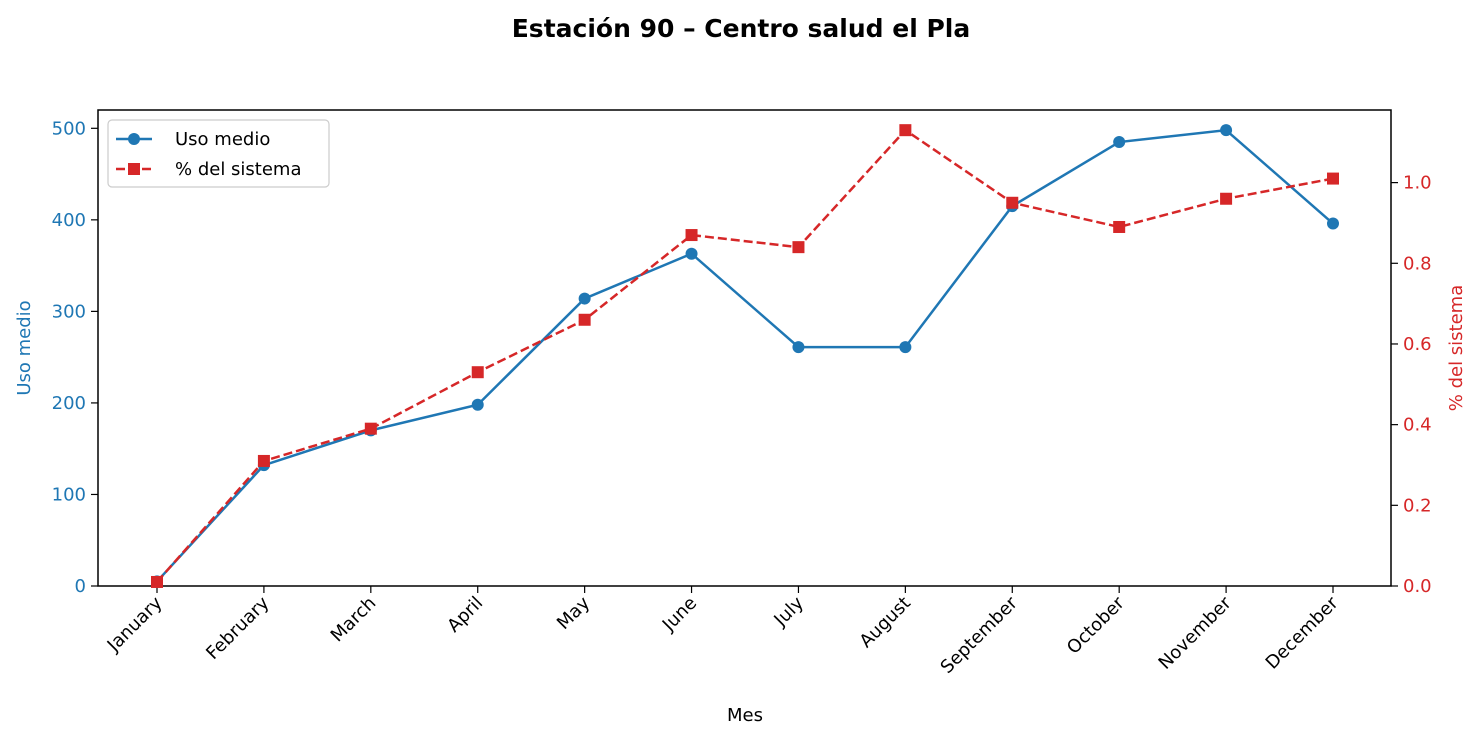 This screenshot has width=1483, height=740. Describe the element at coordinates (1417, 586) in the screenshot. I see `right-y-tick-label: 0.0` at that location.